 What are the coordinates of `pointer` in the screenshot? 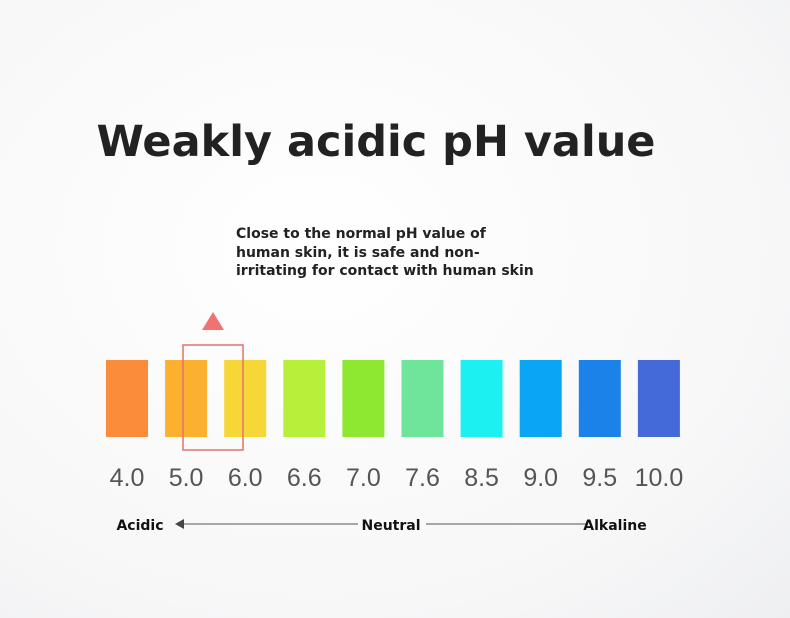 It's located at (213, 321).